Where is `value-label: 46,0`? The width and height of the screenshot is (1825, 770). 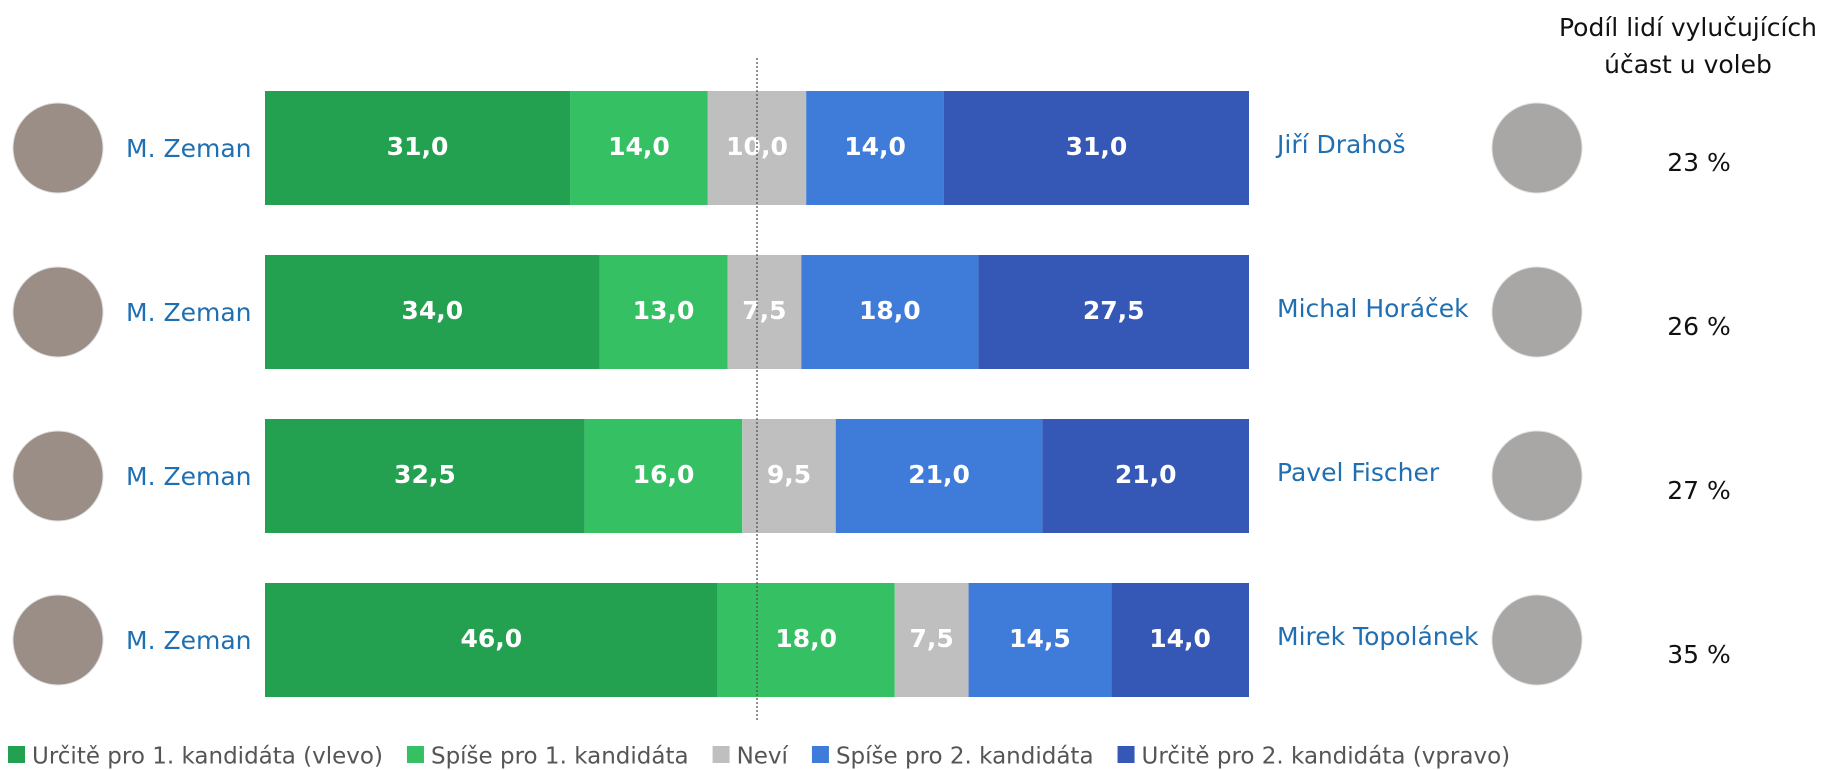 value-label: 46,0 is located at coordinates (491, 638).